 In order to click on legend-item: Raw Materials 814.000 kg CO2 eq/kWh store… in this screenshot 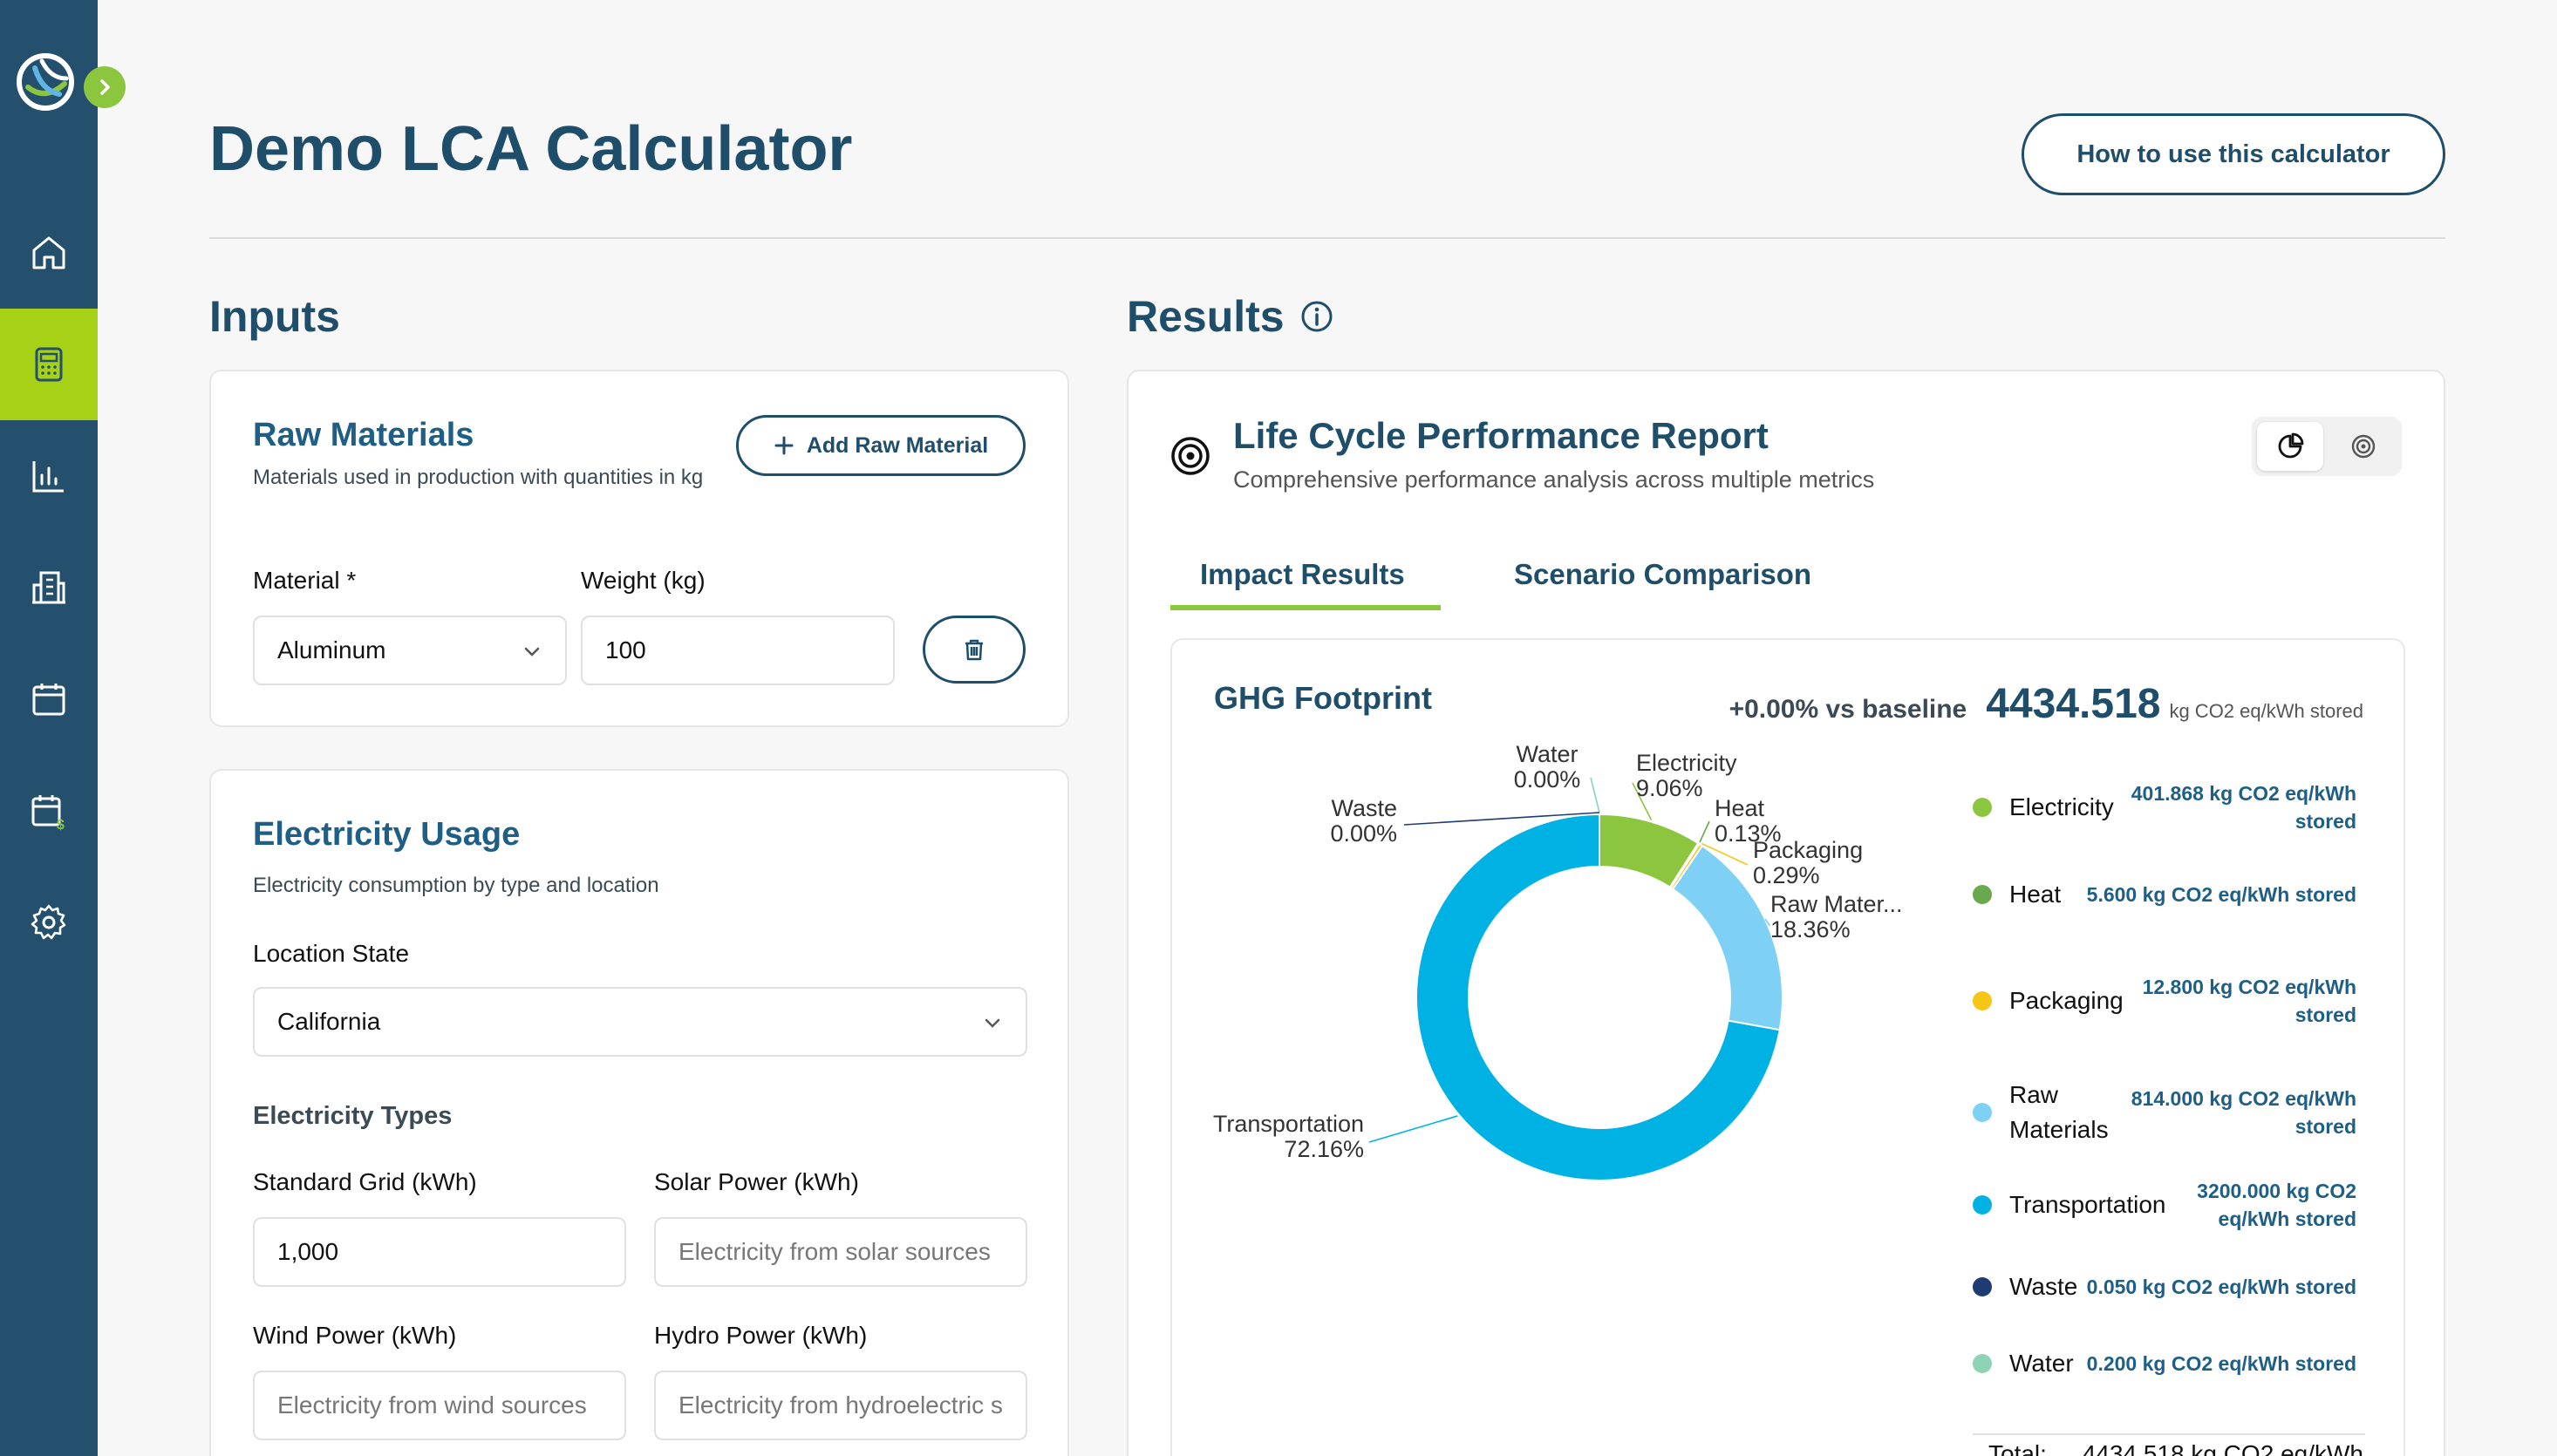, I will do `click(2164, 1112)`.